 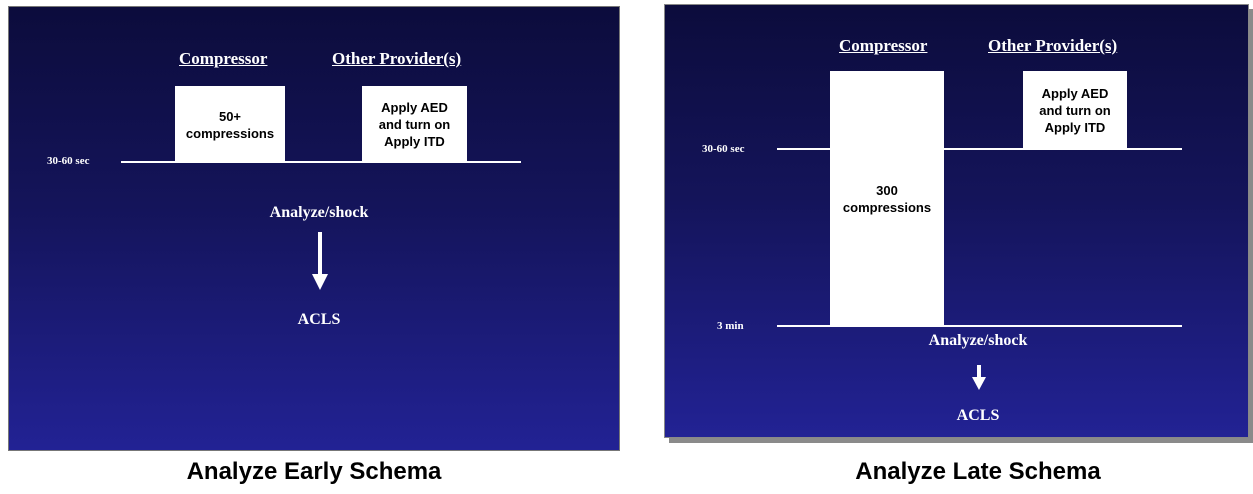 What do you see at coordinates (723, 149) in the screenshot?
I see `time-label-30-60-sec: 30-60 sec` at bounding box center [723, 149].